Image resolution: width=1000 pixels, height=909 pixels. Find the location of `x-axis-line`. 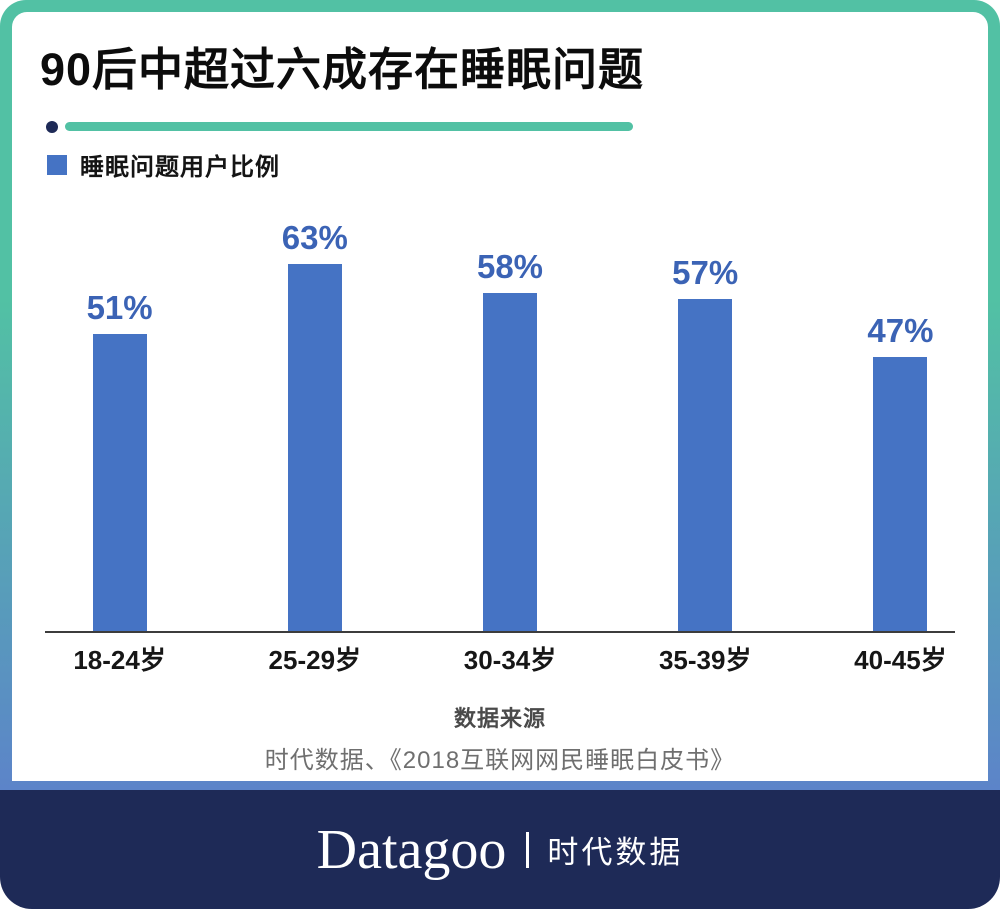

x-axis-line is located at coordinates (500, 632).